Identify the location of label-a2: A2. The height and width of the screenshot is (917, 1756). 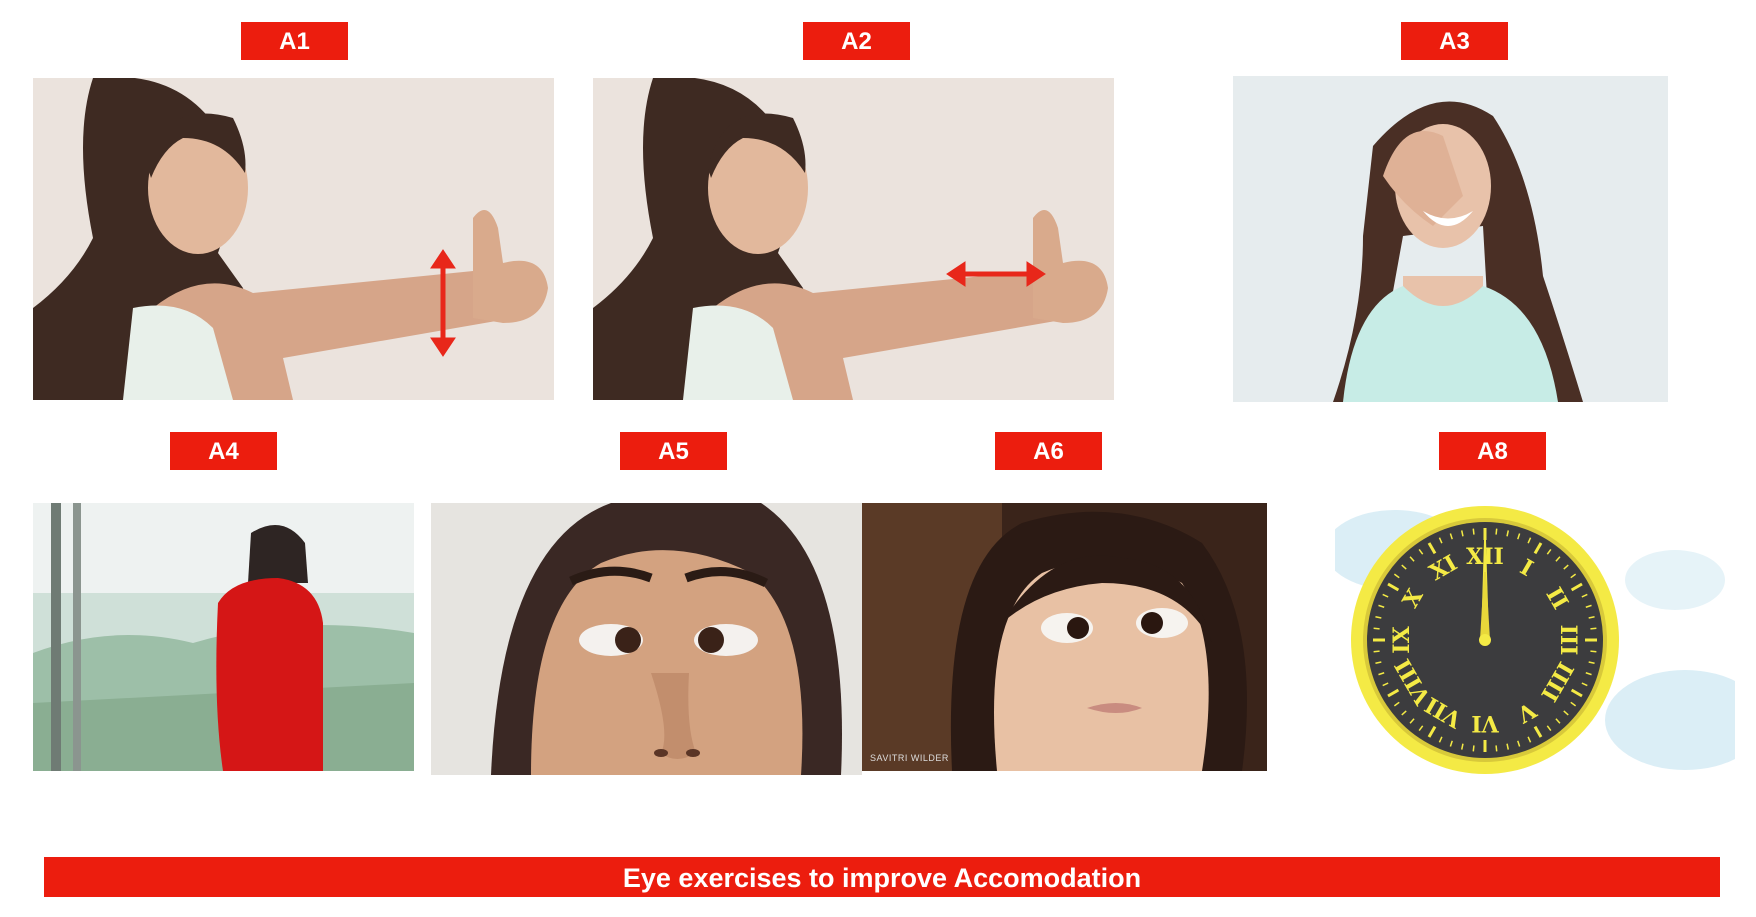
(856, 41).